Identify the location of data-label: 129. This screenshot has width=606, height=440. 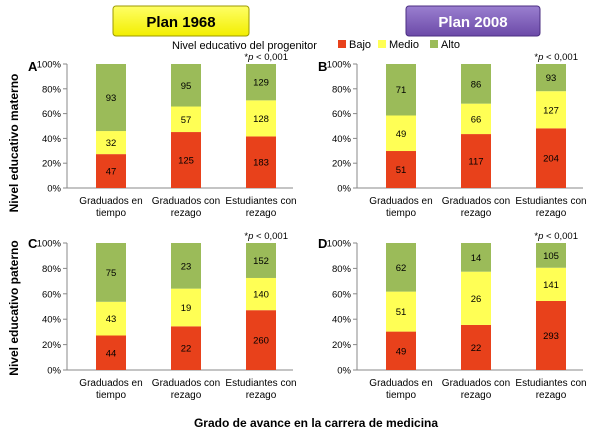
(261, 83).